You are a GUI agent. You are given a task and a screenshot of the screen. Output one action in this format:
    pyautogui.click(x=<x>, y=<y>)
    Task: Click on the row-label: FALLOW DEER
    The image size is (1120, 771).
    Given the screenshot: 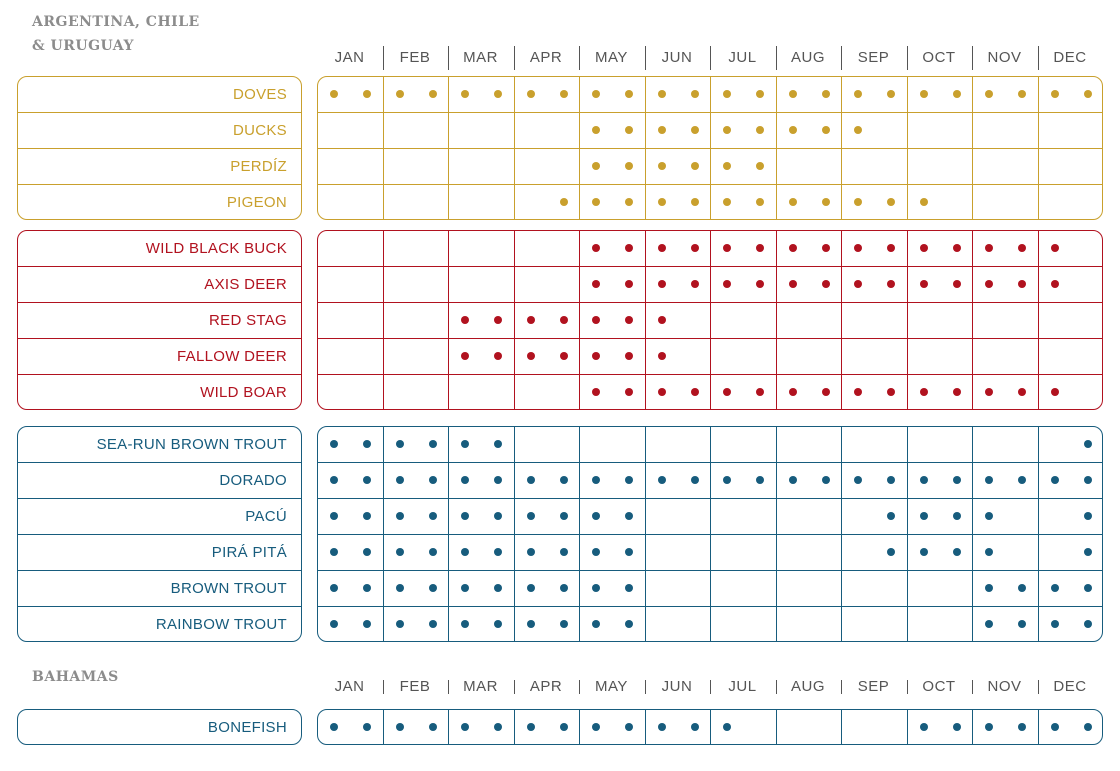 What is the action you would take?
    pyautogui.click(x=232, y=356)
    